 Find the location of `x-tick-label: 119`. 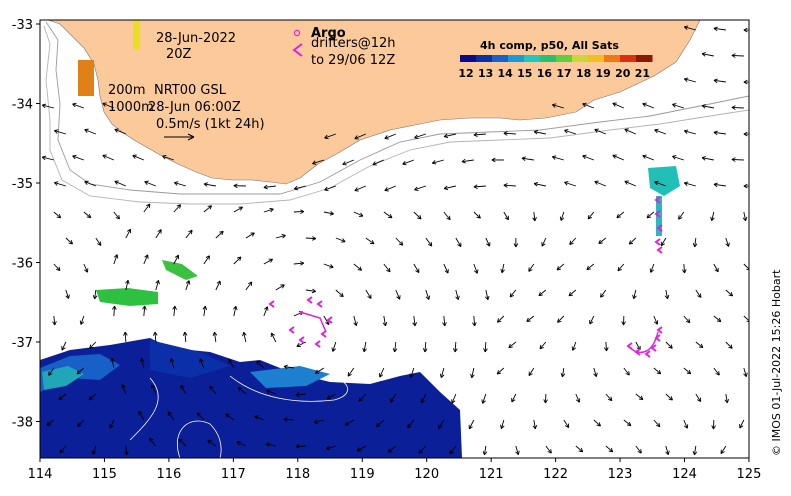

x-tick-label: 119 is located at coordinates (362, 474).